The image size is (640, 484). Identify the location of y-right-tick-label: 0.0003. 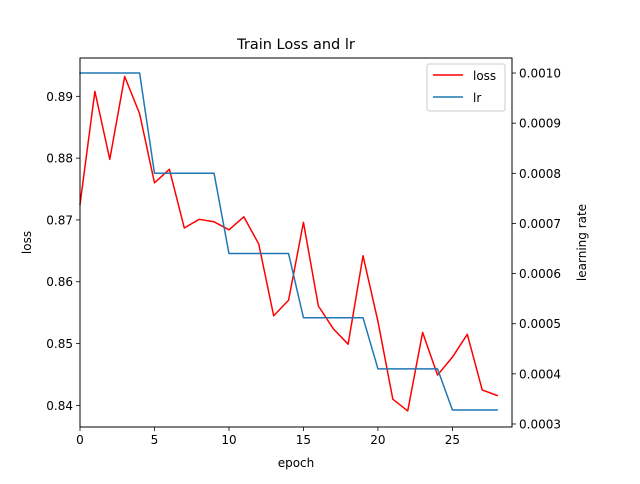
(540, 424).